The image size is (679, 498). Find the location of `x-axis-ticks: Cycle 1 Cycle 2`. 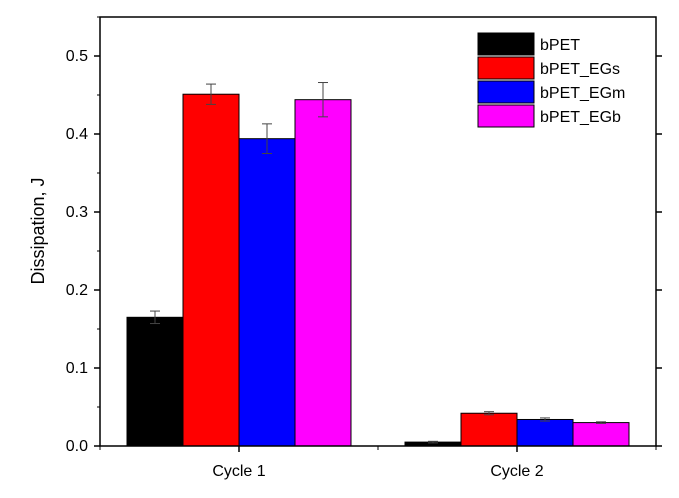

x-axis-ticks: Cycle 1 Cycle 2 is located at coordinates (378, 463).